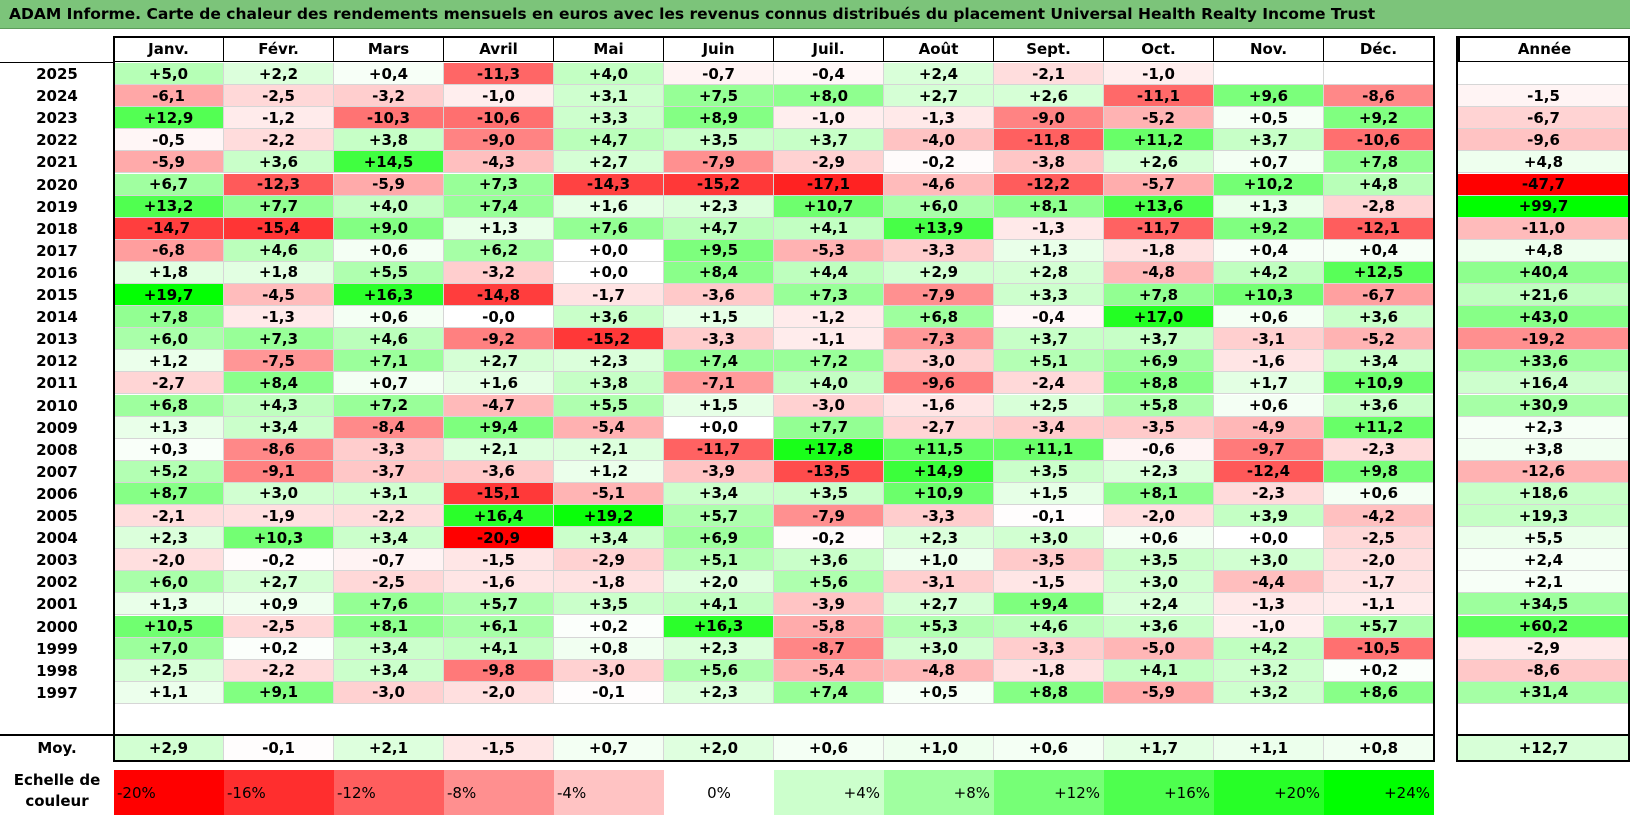 This screenshot has height=815, width=1630. Describe the element at coordinates (169, 538) in the screenshot. I see `heatmap-cell: +2,3` at that location.